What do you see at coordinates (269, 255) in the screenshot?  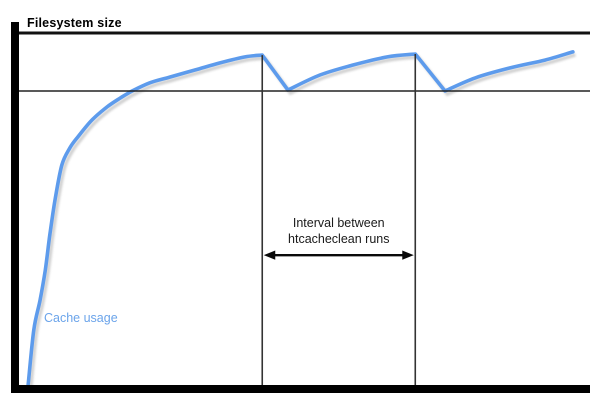 I see `interval-arrow-head-left-icon` at bounding box center [269, 255].